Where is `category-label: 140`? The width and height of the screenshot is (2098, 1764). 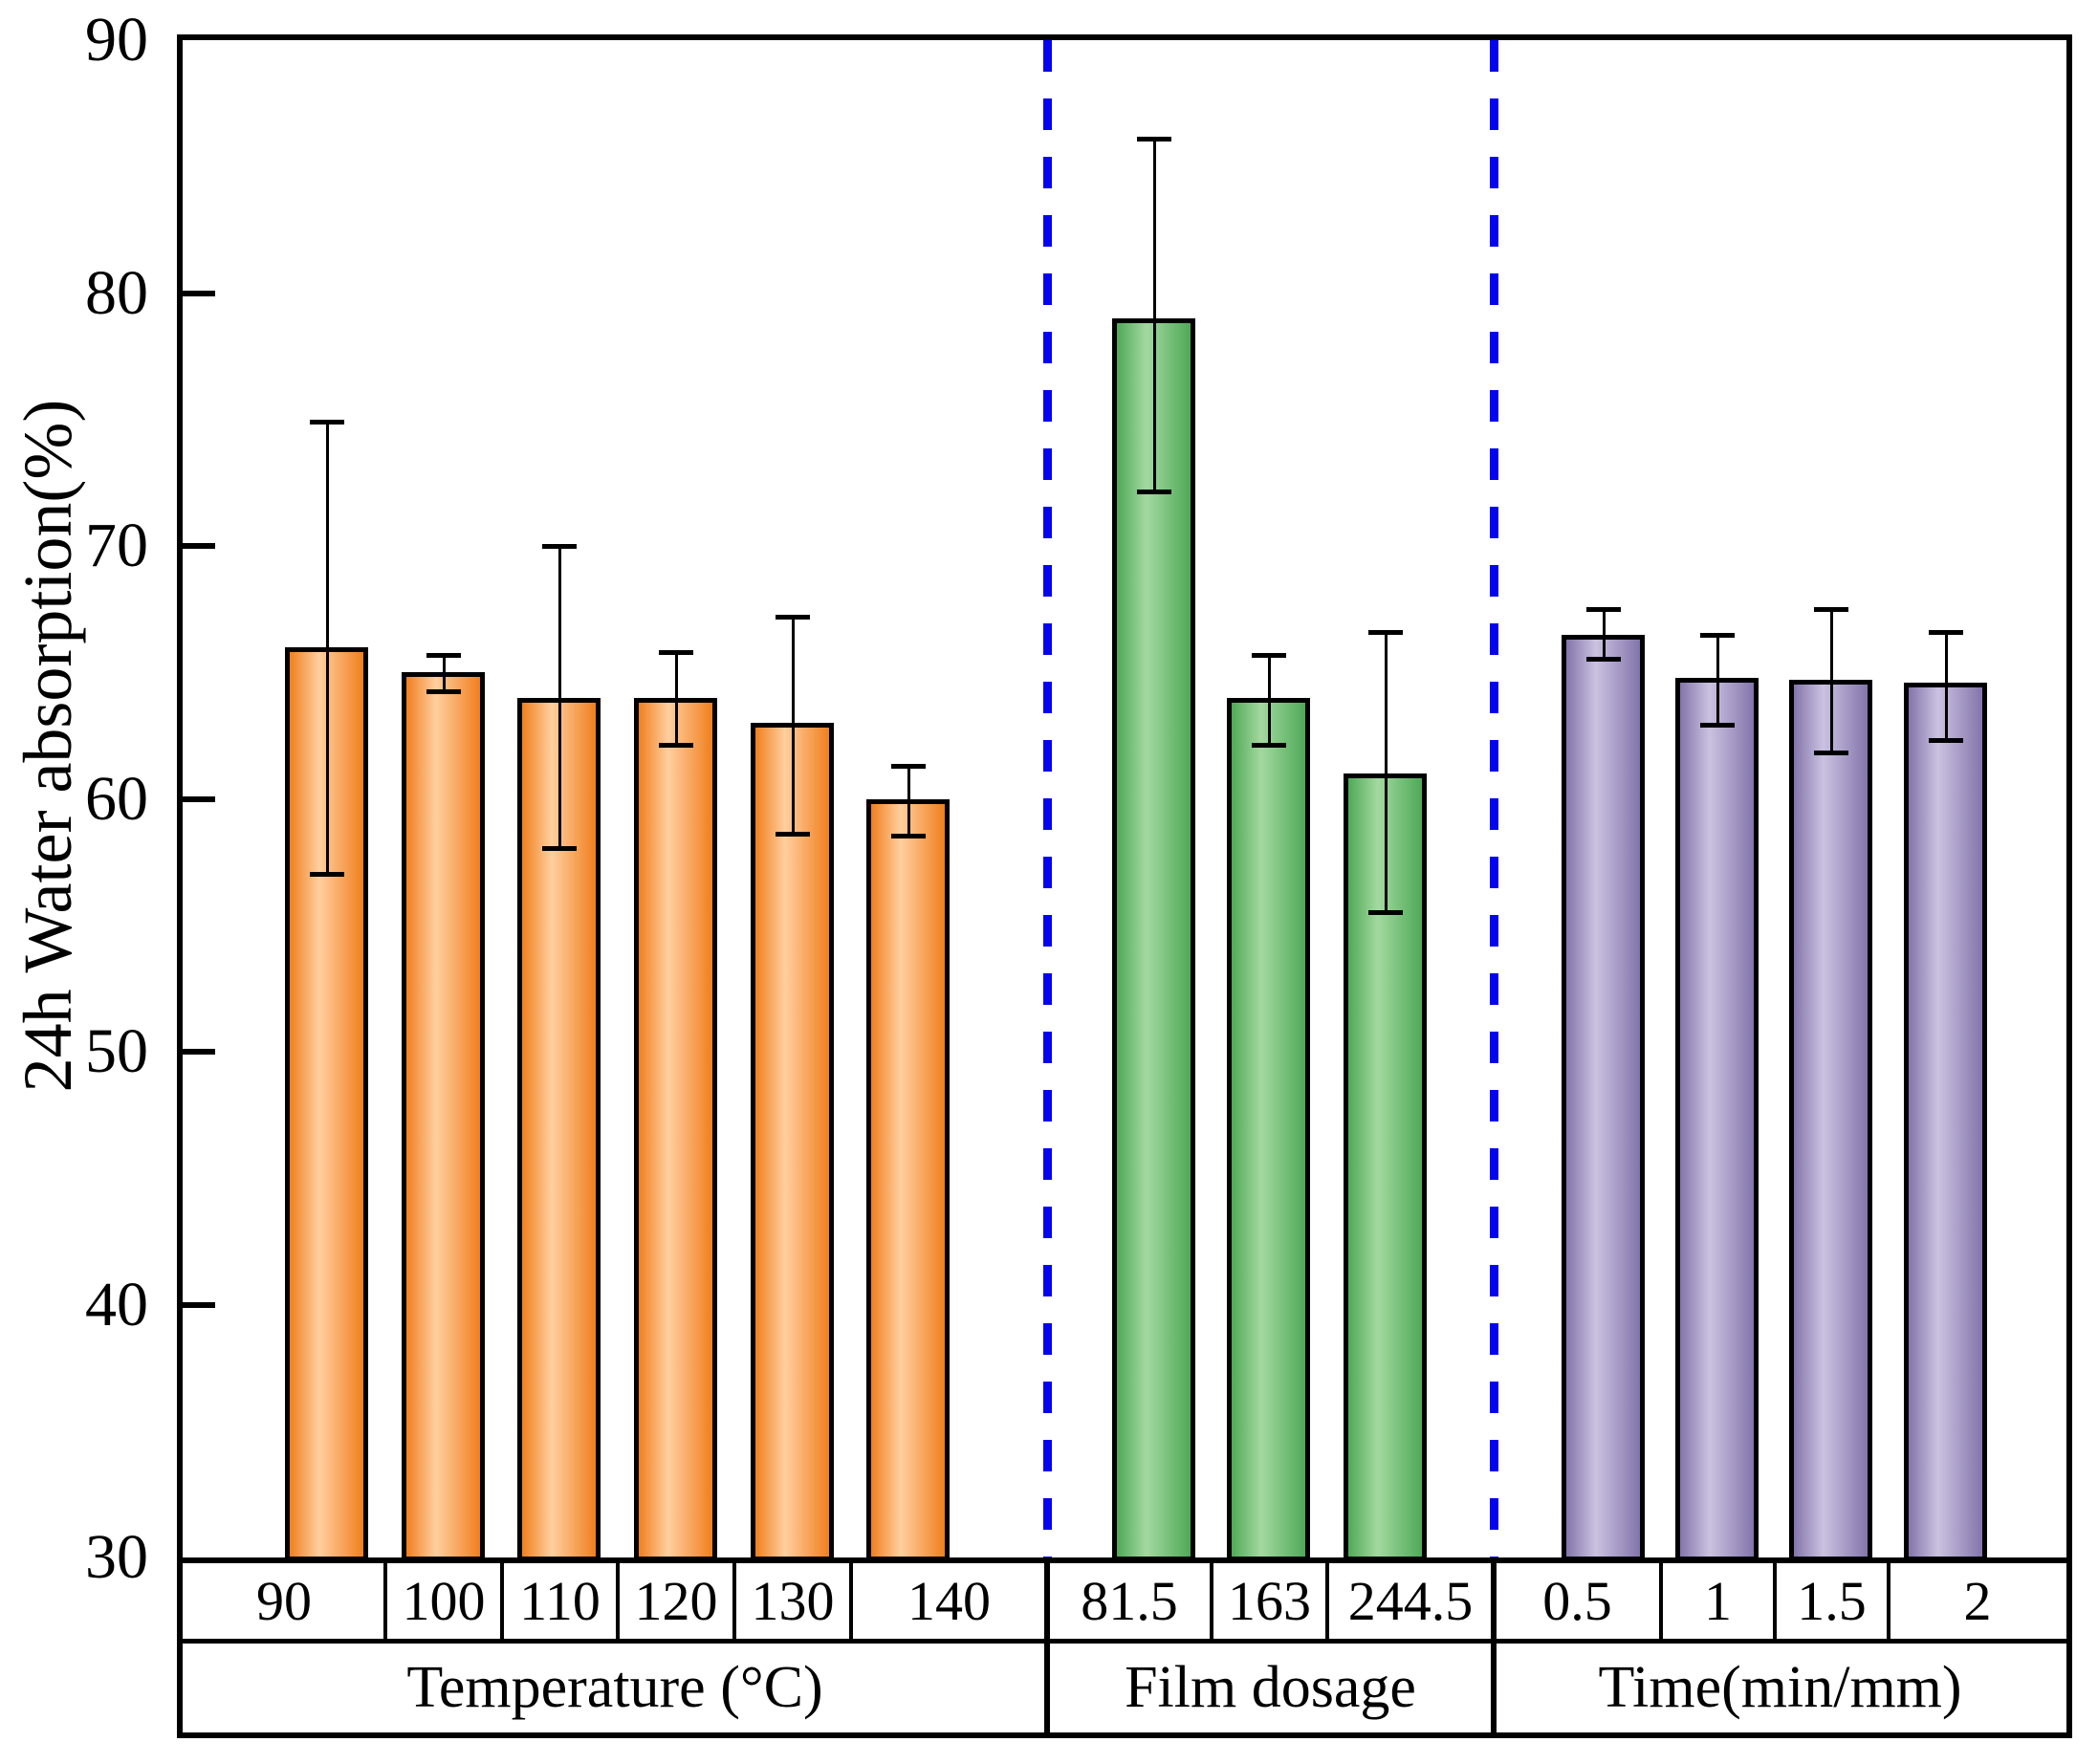 category-label: 140 is located at coordinates (949, 1601).